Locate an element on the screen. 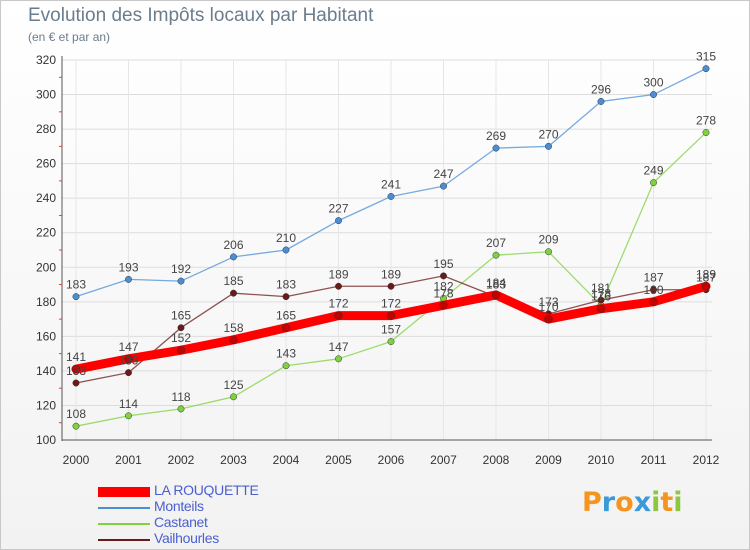  legend-label: Castanet is located at coordinates (181, 522).